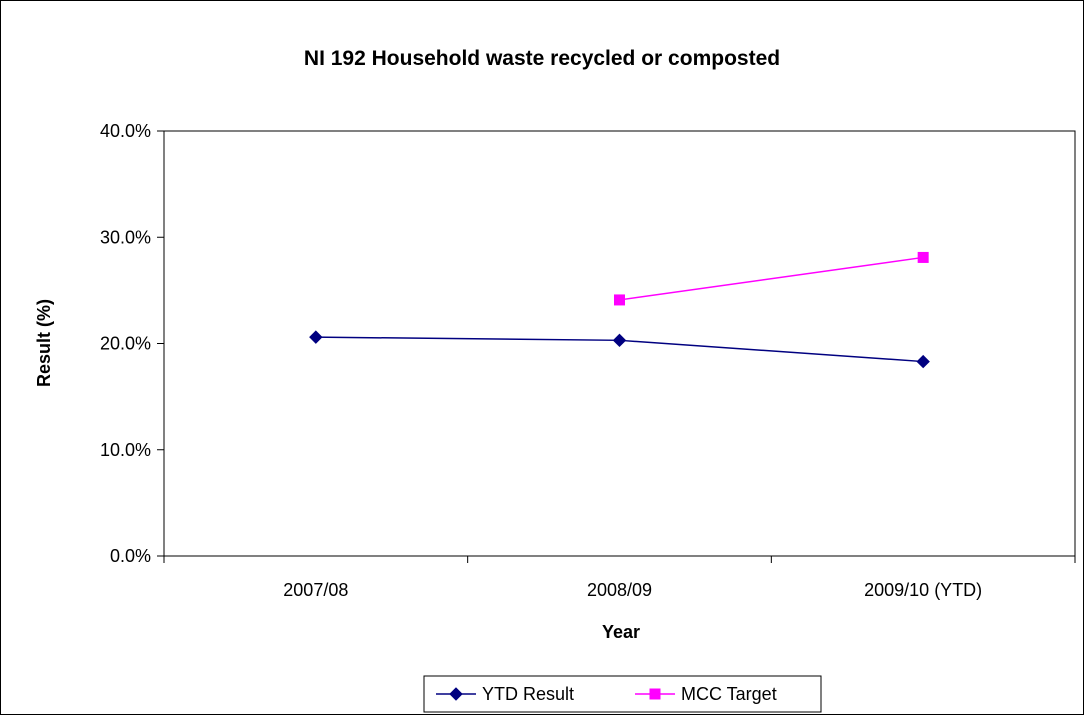 This screenshot has width=1084, height=719. Describe the element at coordinates (923, 590) in the screenshot. I see `x-tick-label: 2009/10 (YTD)` at that location.